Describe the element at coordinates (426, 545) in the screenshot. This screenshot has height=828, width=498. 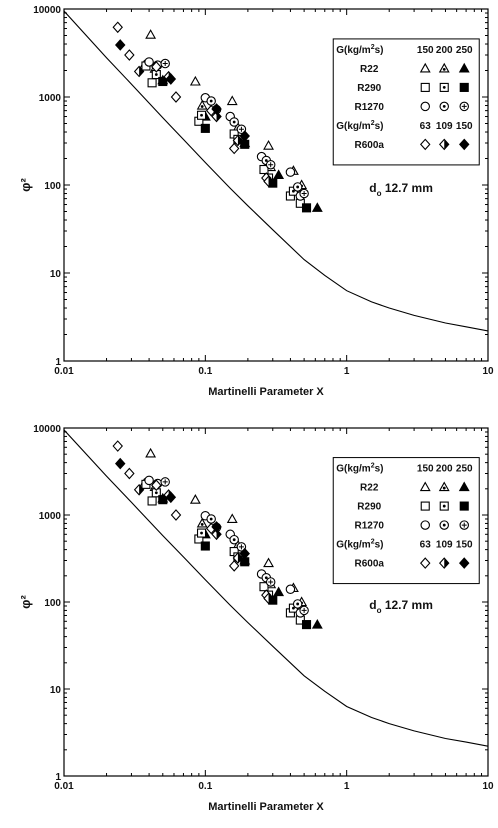
I see `legend-g-value: 63` at that location.